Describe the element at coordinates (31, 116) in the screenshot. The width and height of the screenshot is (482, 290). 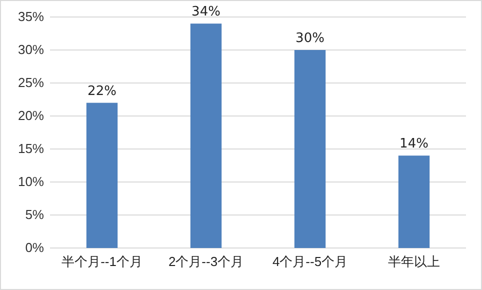
I see `y-tick-label: 20%` at that location.